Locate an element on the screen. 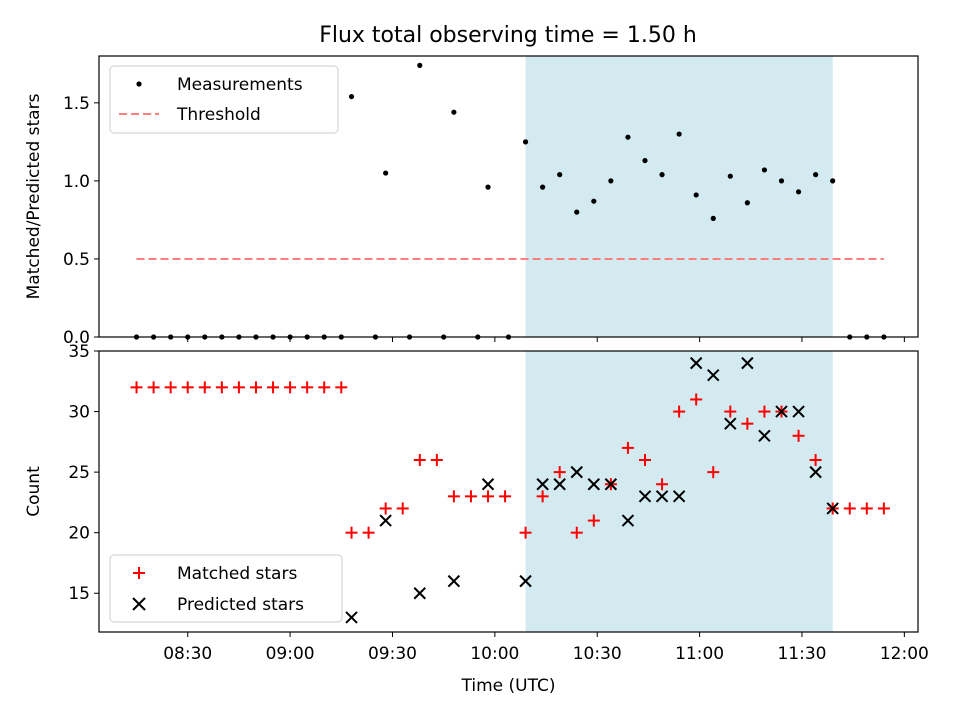  x-tick-label: 09:00 is located at coordinates (290, 654).